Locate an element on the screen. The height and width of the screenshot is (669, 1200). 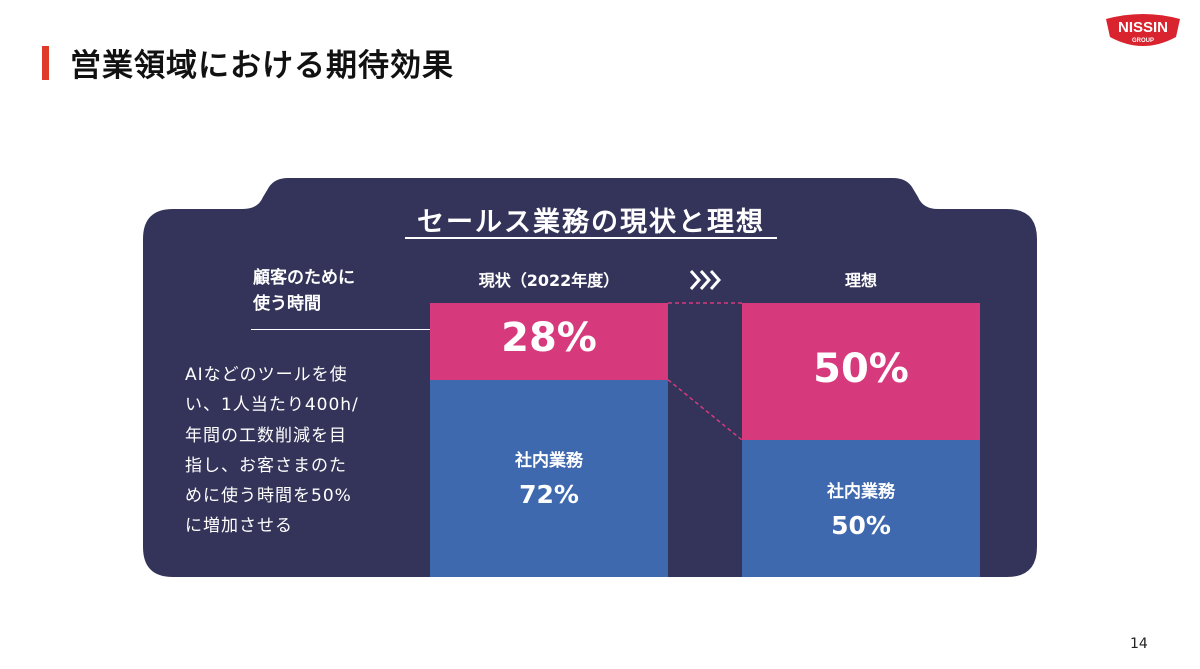
bar-connector-lines is located at coordinates (705, 371).